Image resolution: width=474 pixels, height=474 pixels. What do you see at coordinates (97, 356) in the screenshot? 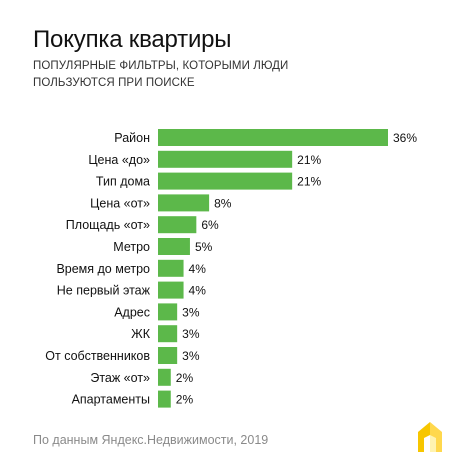
I see `category-label: От собственников` at bounding box center [97, 356].